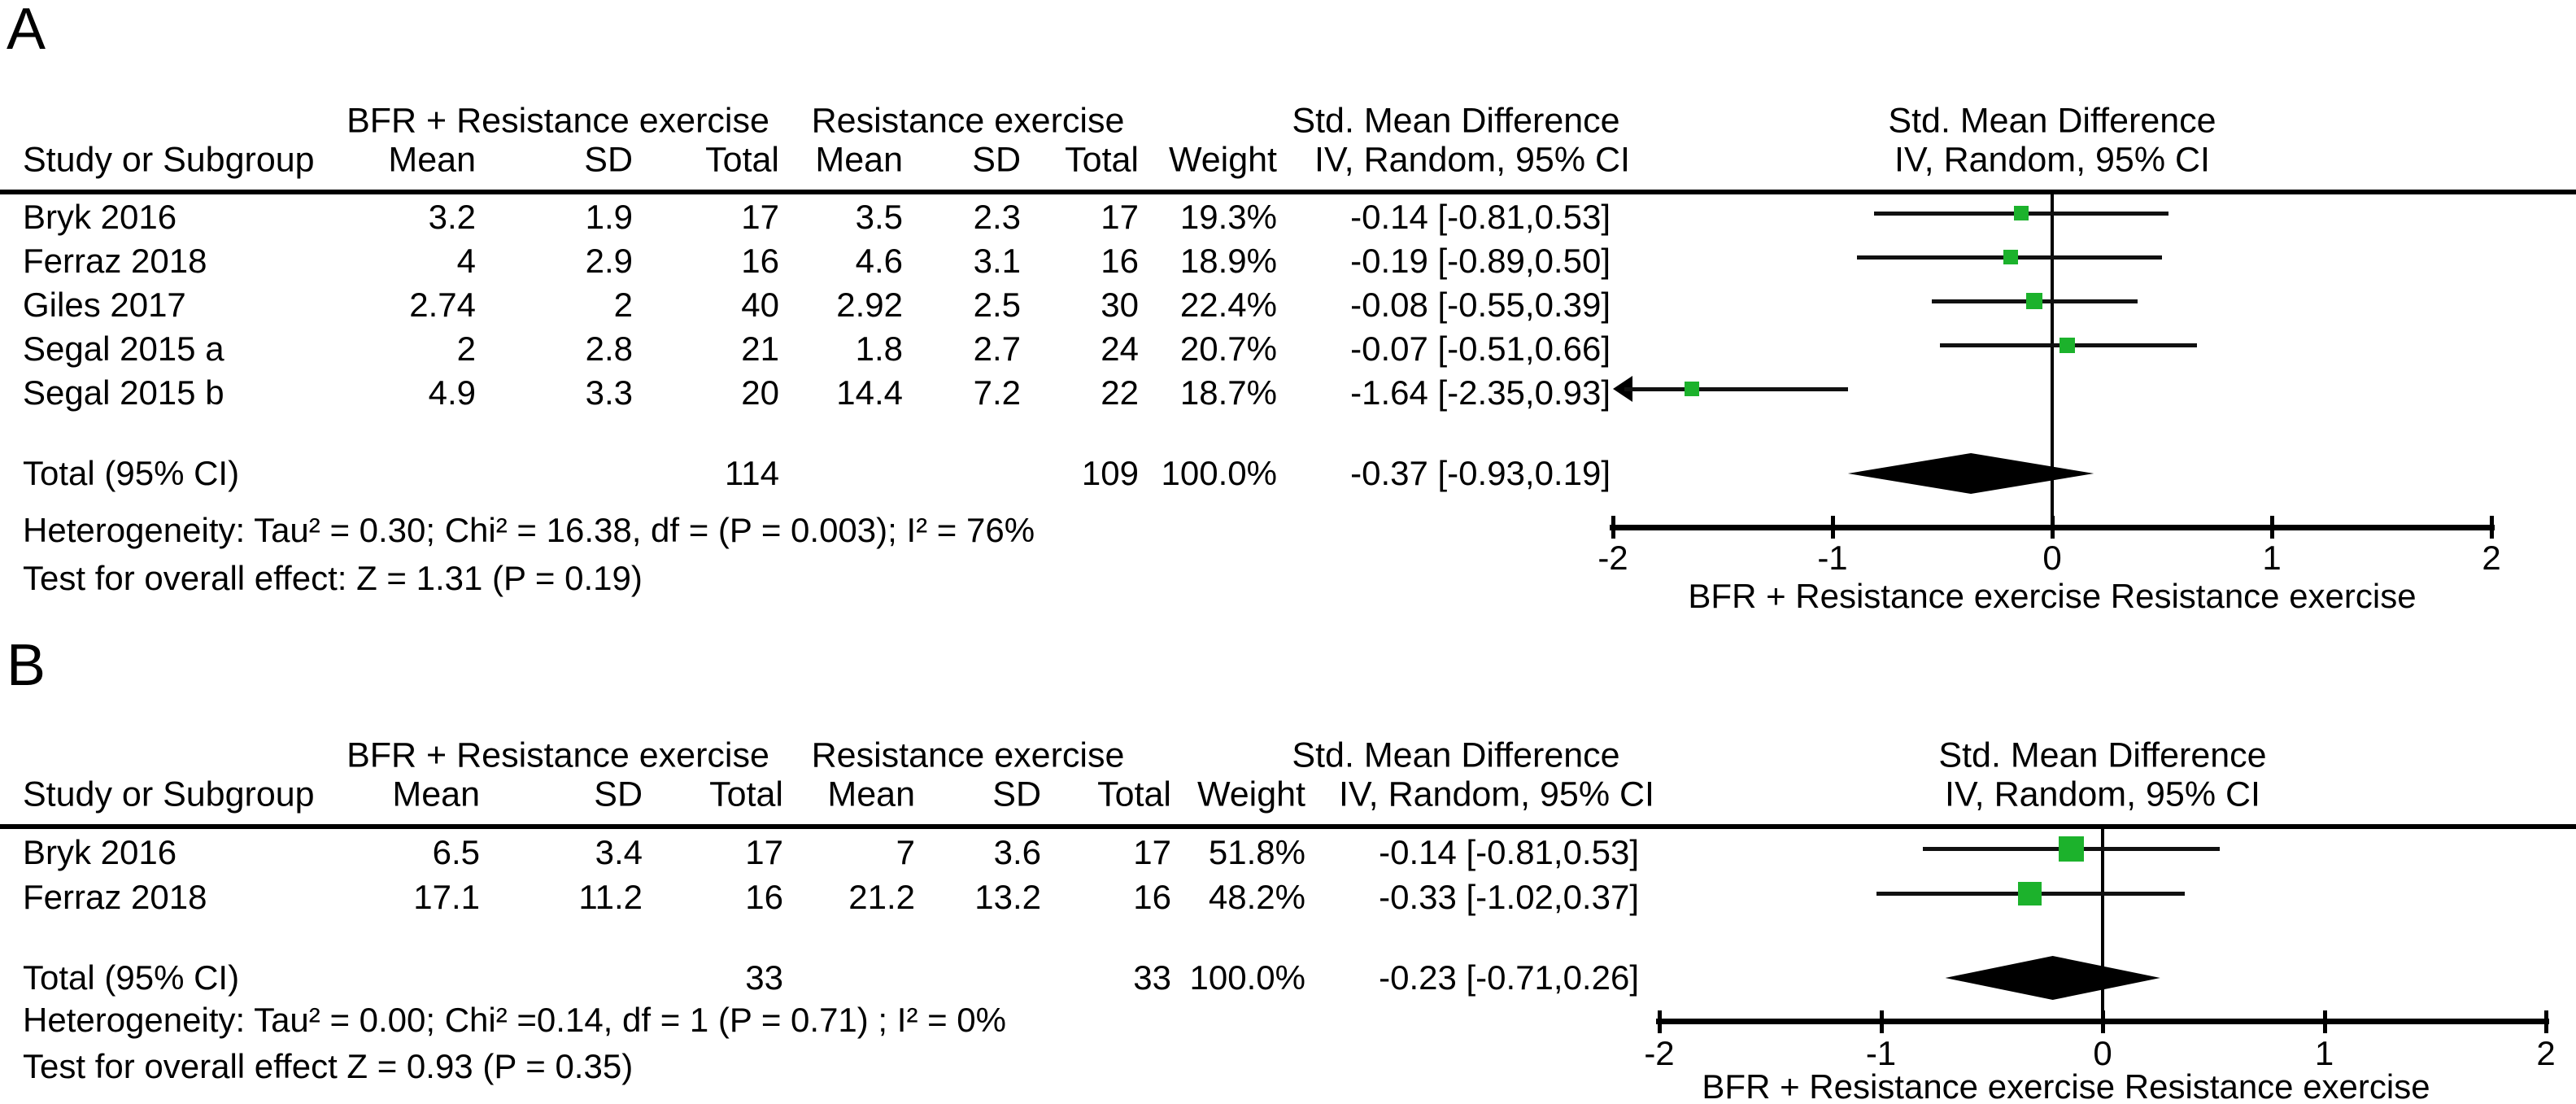 This screenshot has height=1104, width=2576. I want to click on study-ci-text: -0.19 [-0.89,0.50], so click(1480, 261).